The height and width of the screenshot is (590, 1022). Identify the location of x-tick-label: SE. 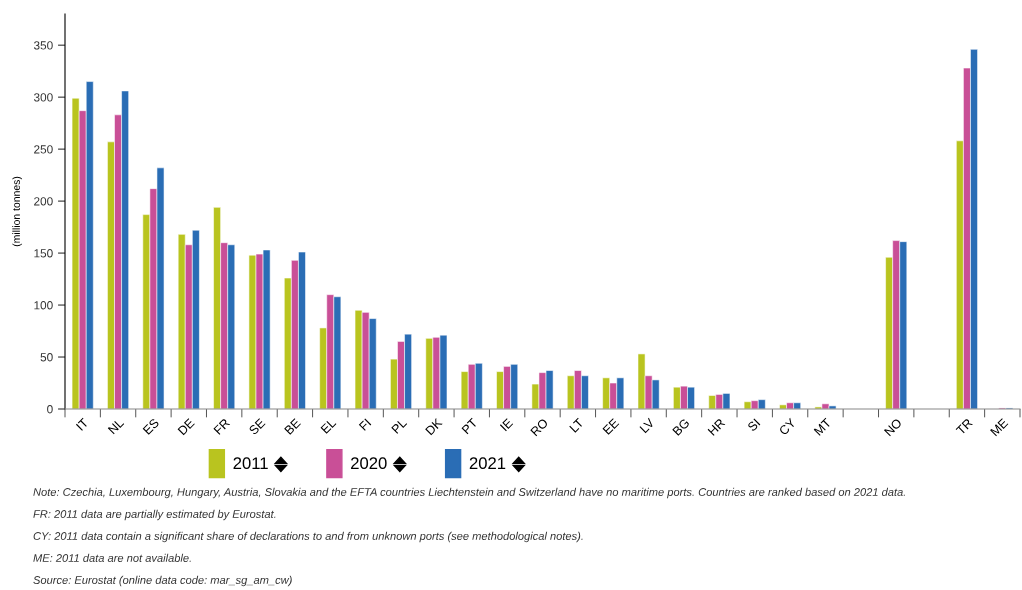
(257, 426).